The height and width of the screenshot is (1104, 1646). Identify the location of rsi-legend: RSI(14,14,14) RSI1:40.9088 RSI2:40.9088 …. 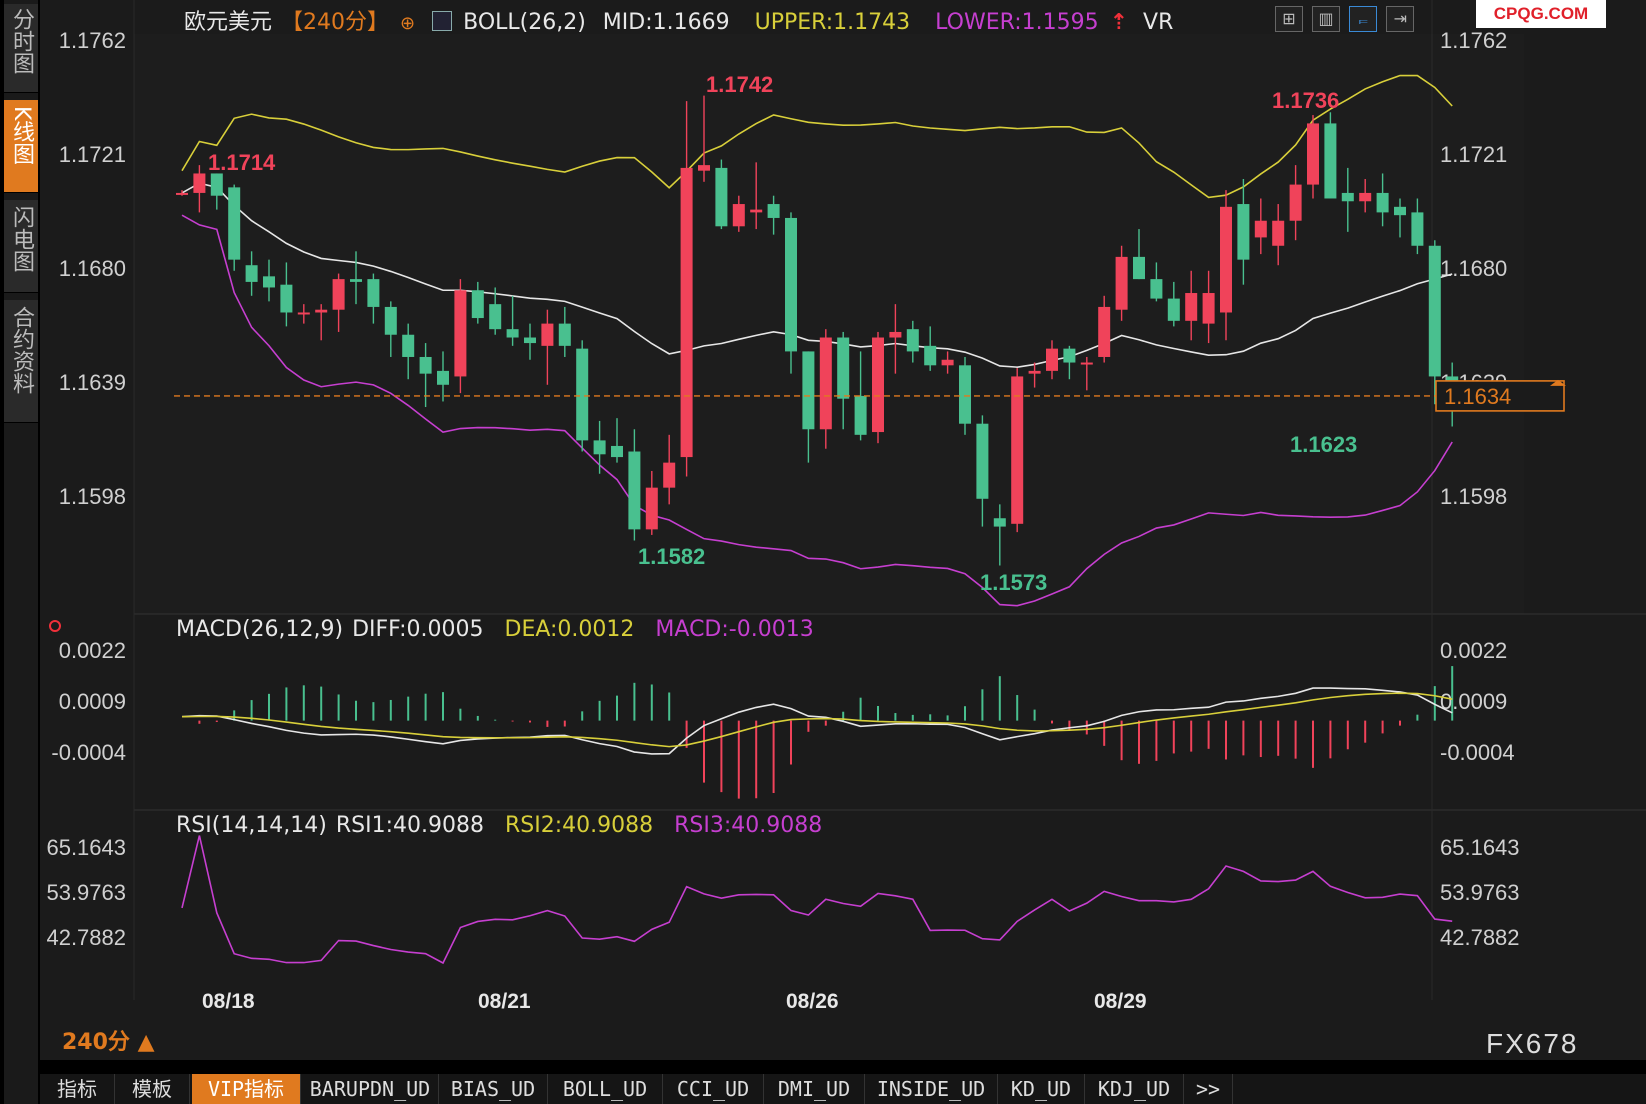
(504, 825).